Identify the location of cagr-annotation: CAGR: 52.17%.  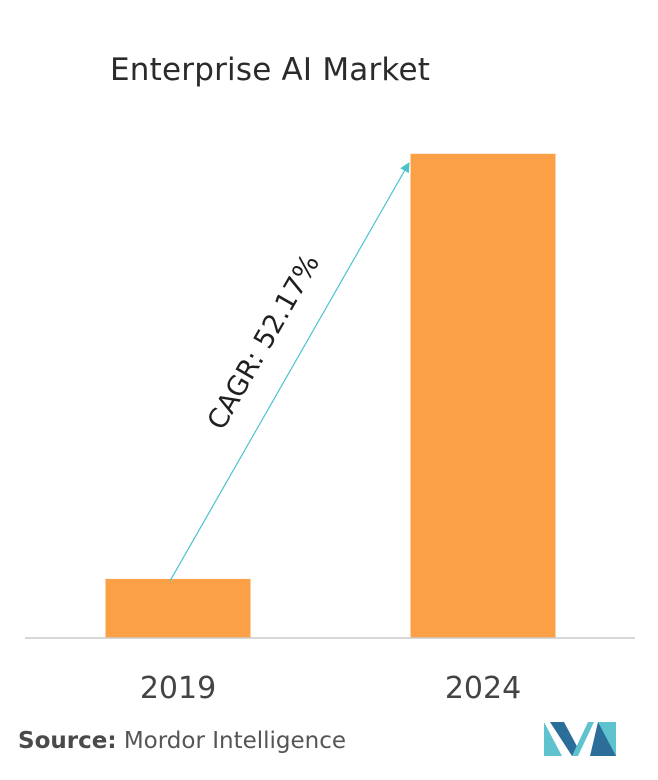
(264, 342).